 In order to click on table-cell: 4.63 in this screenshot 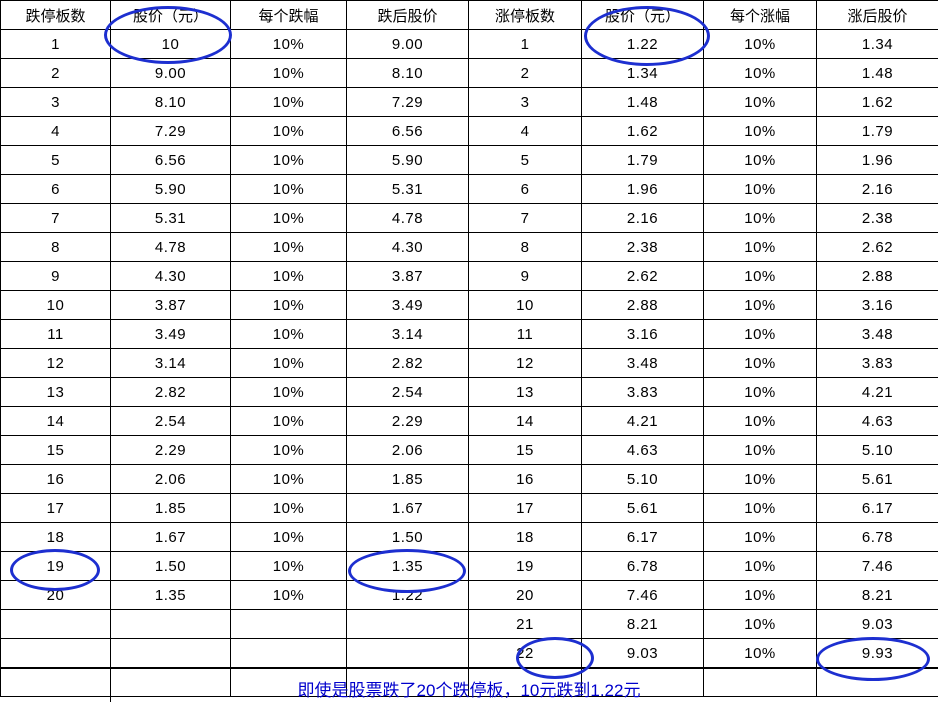, I will do `click(877, 421)`.